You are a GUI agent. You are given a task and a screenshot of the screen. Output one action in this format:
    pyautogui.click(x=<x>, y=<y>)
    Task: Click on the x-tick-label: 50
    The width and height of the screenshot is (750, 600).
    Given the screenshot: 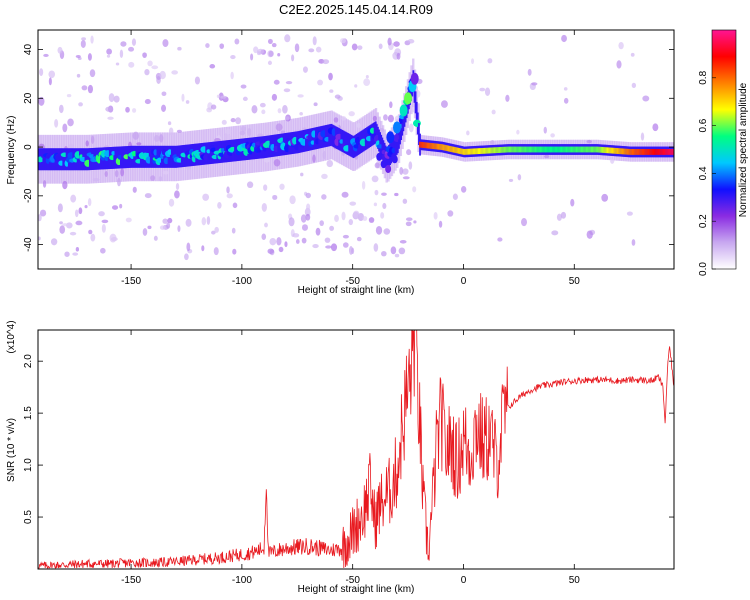 What is the action you would take?
    pyautogui.click(x=575, y=580)
    